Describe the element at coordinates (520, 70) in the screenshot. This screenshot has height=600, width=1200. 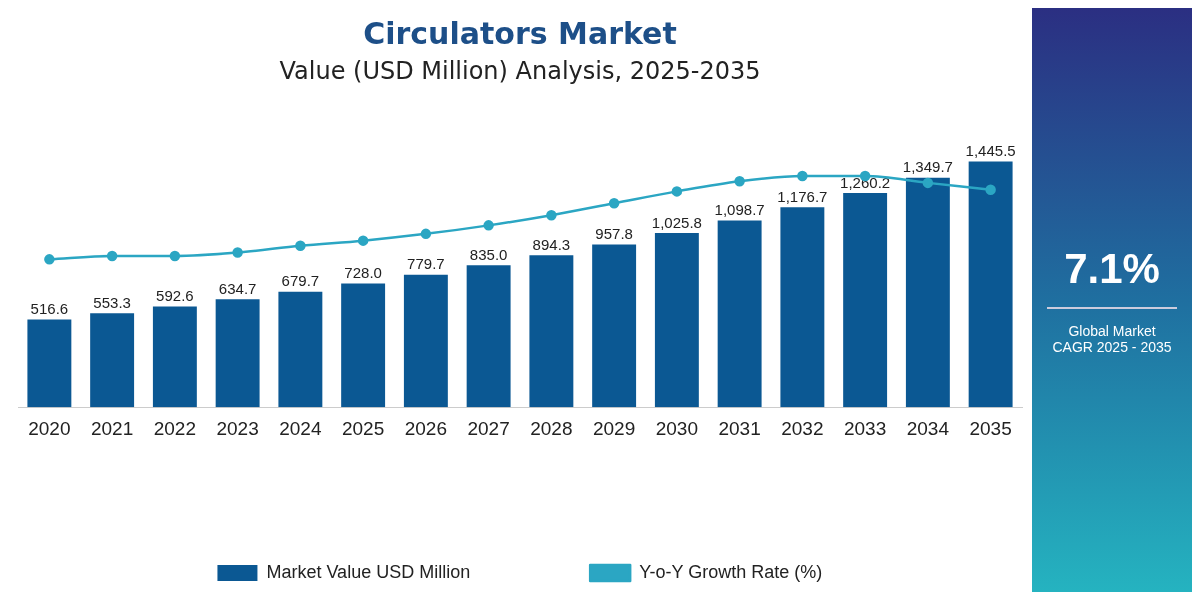
I see `chart-subtitle: Value (USD Million) Analysis, 2025-2035` at that location.